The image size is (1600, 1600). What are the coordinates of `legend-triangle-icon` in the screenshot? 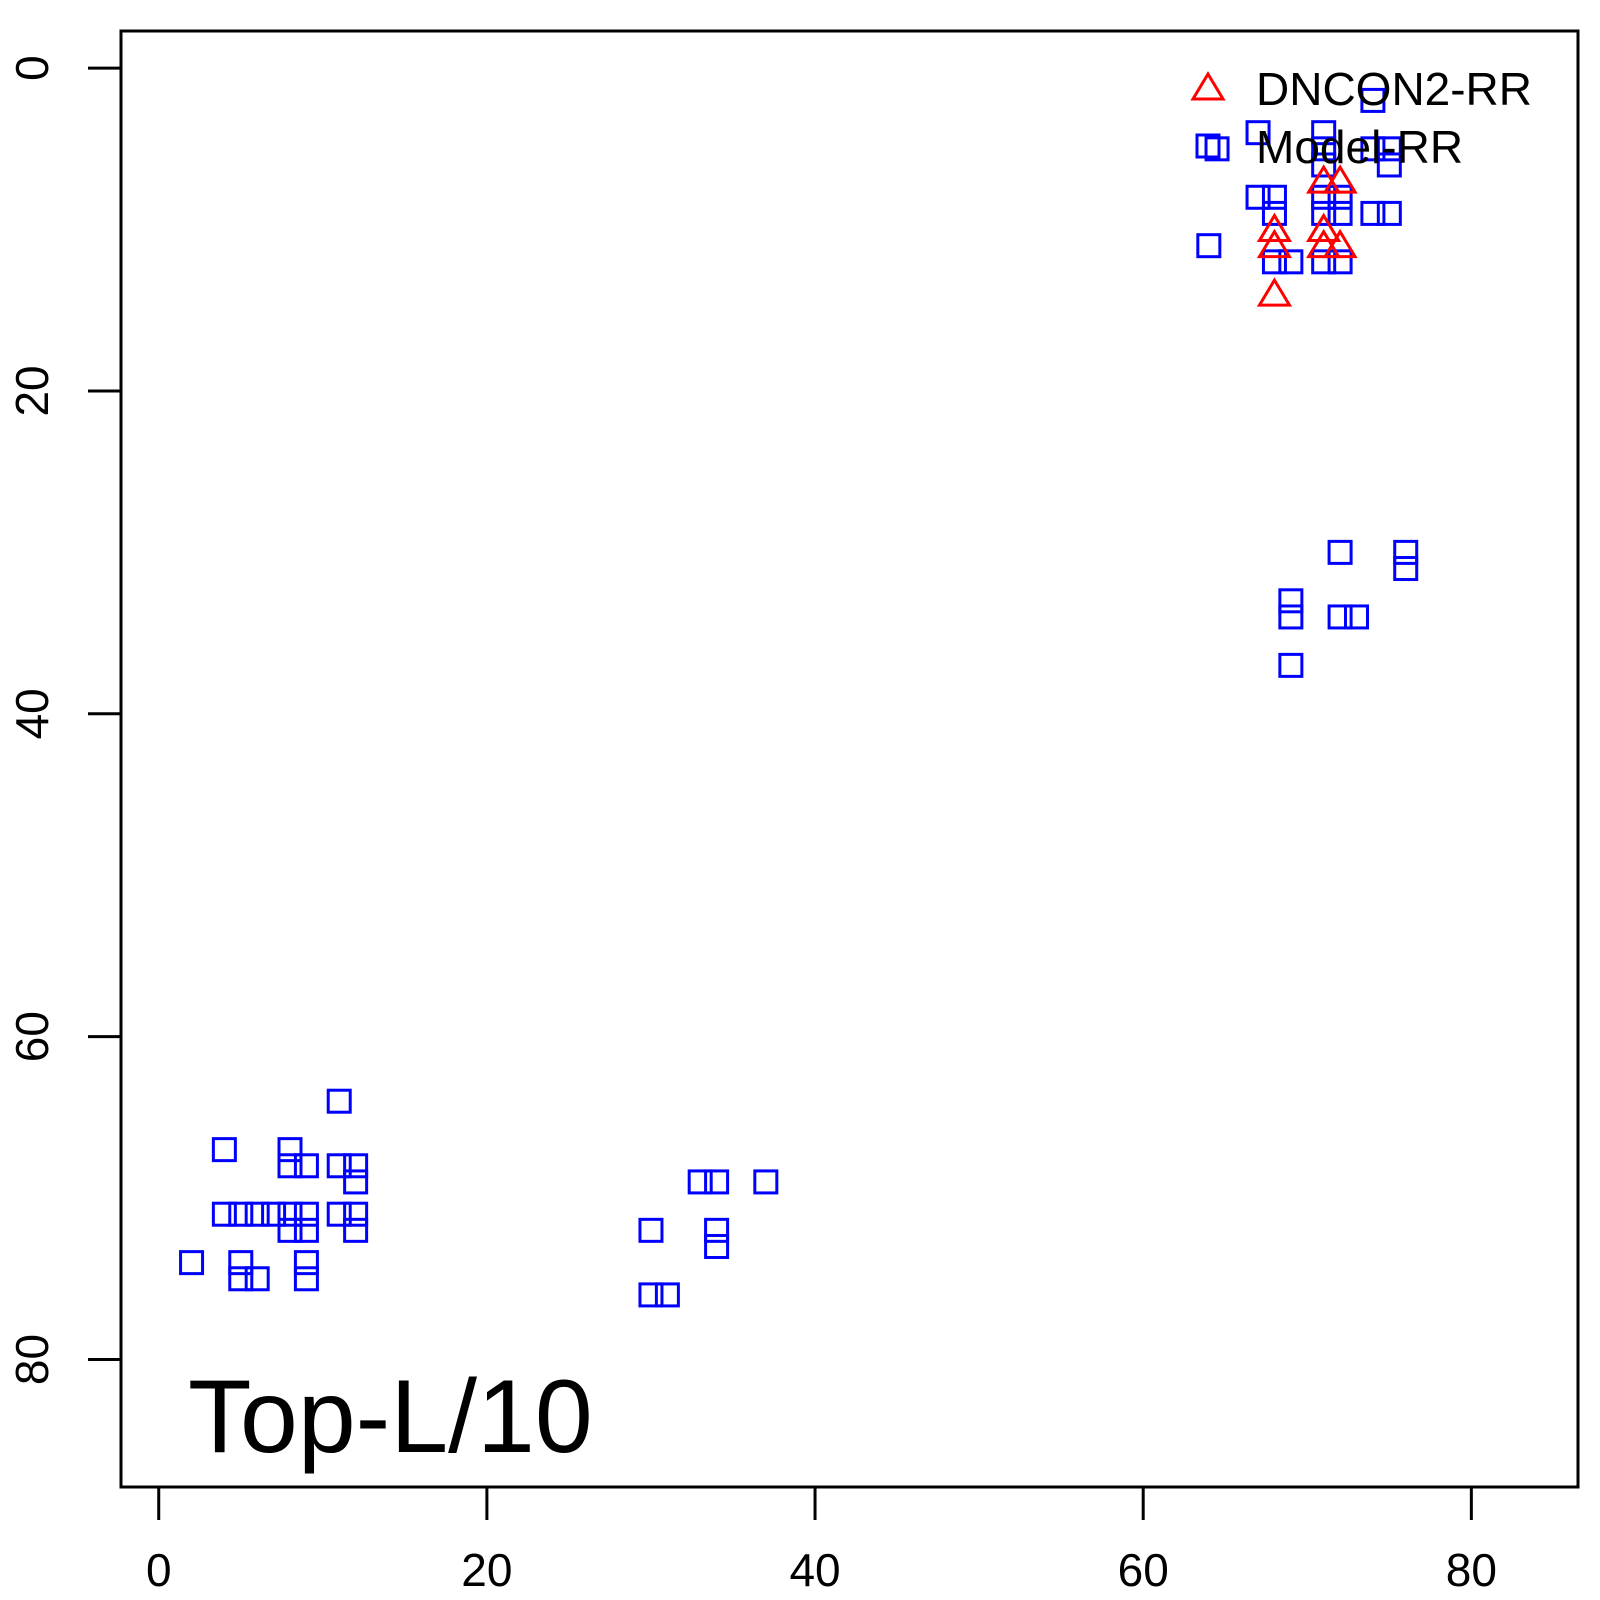 It's located at (1208, 86).